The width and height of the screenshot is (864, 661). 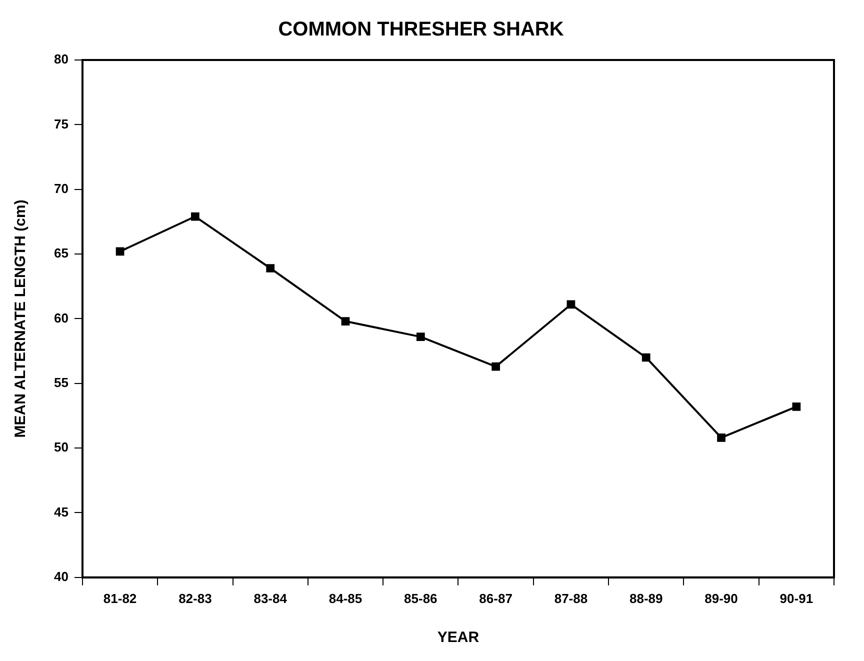 I want to click on x-tick-label: 90-91, so click(x=797, y=598).